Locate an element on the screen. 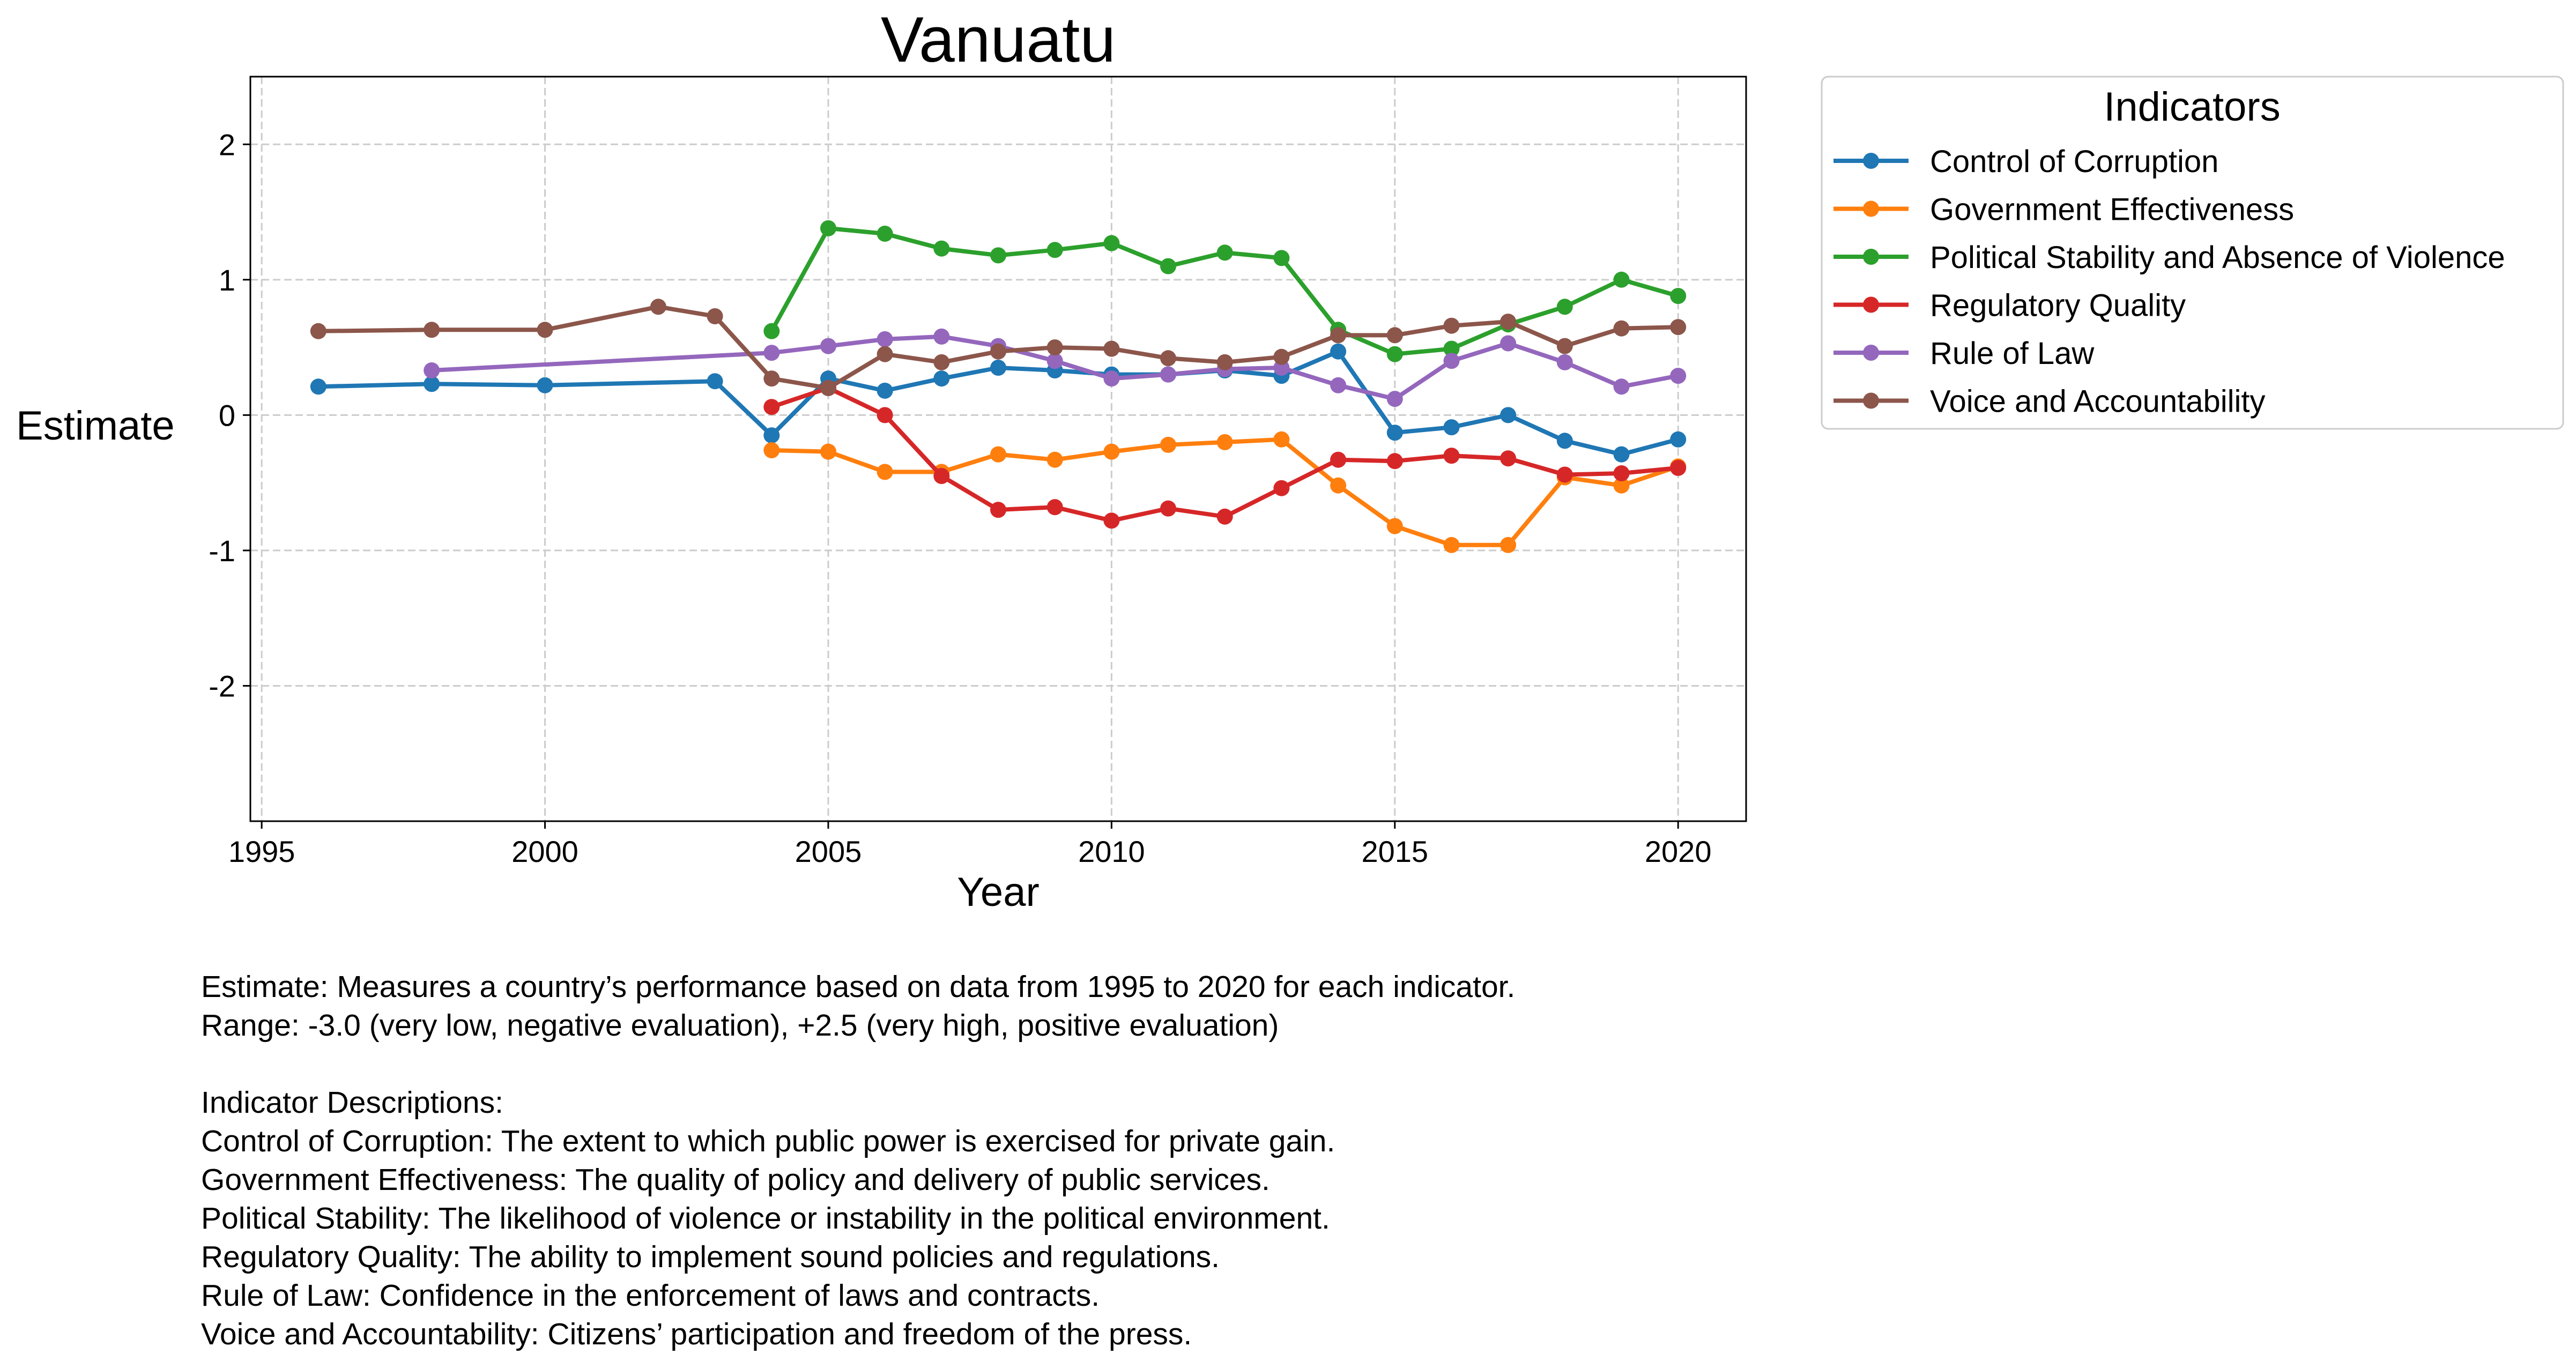 The image size is (2576, 1369). legend-item-control-of-corruption: Control of Corruption is located at coordinates (2026, 161).